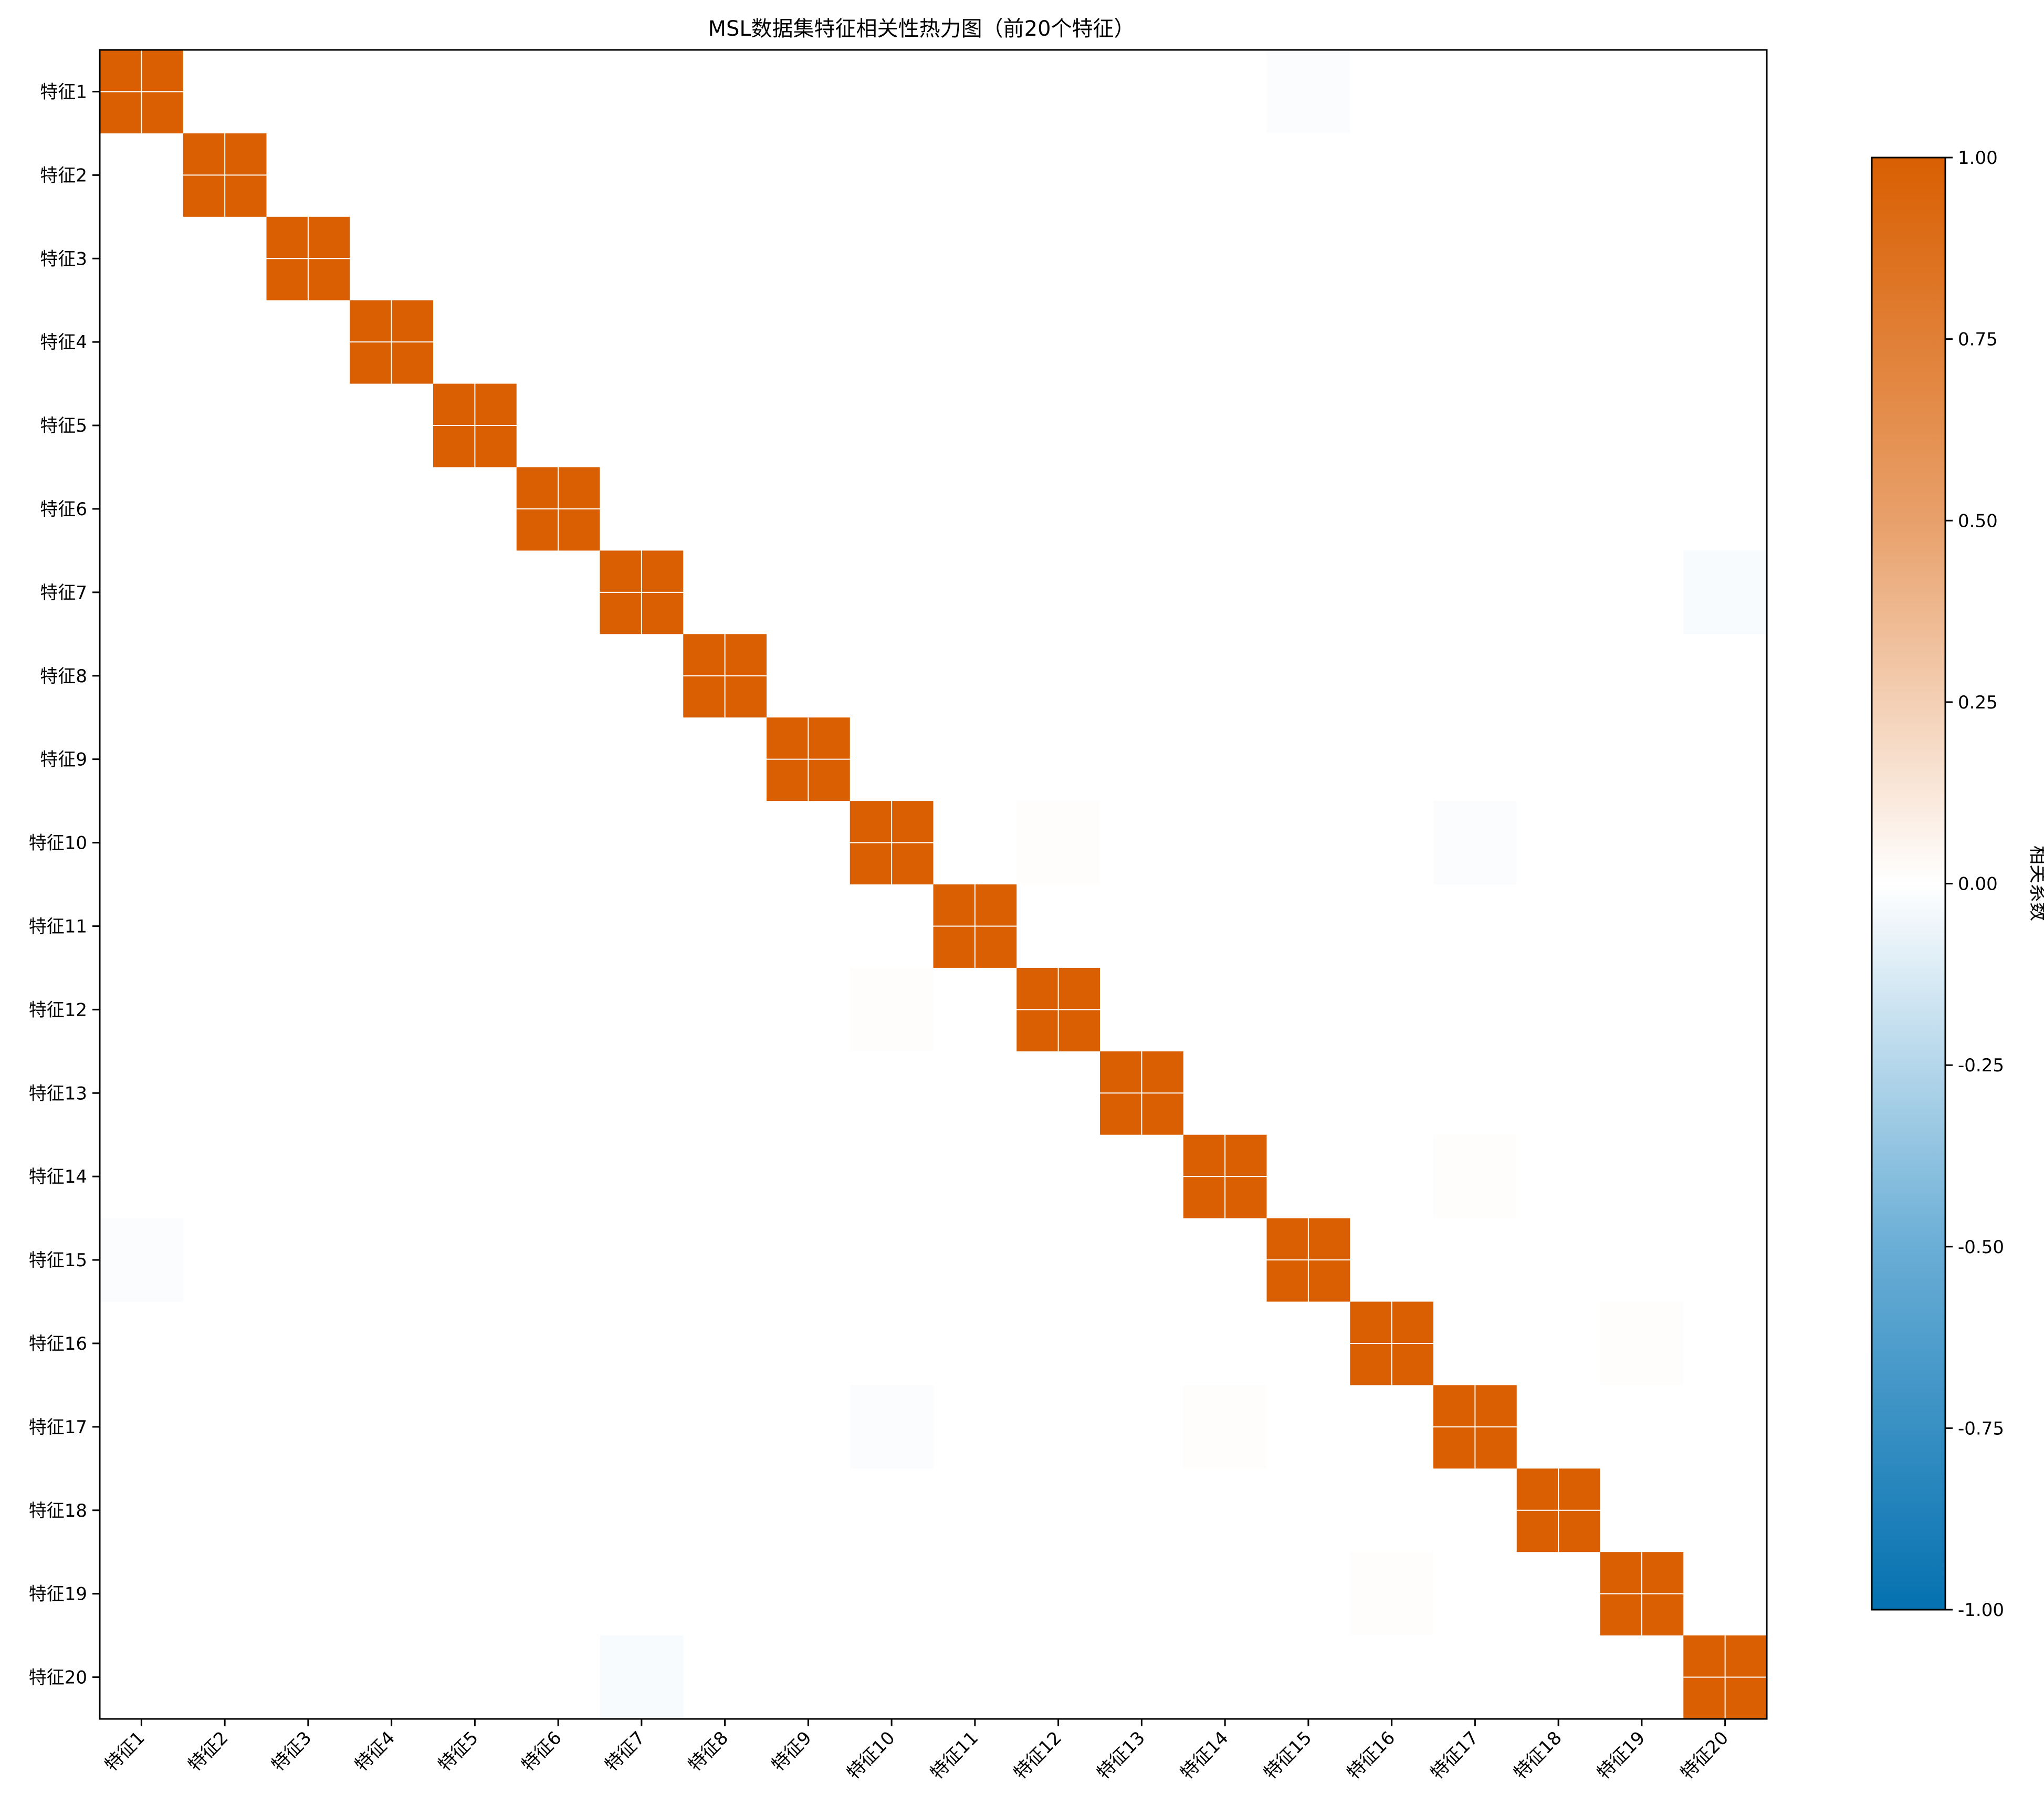 The width and height of the screenshot is (2044, 1804). What do you see at coordinates (1981, 1611) in the screenshot?
I see `colorbar-tick-label: -1.00` at bounding box center [1981, 1611].